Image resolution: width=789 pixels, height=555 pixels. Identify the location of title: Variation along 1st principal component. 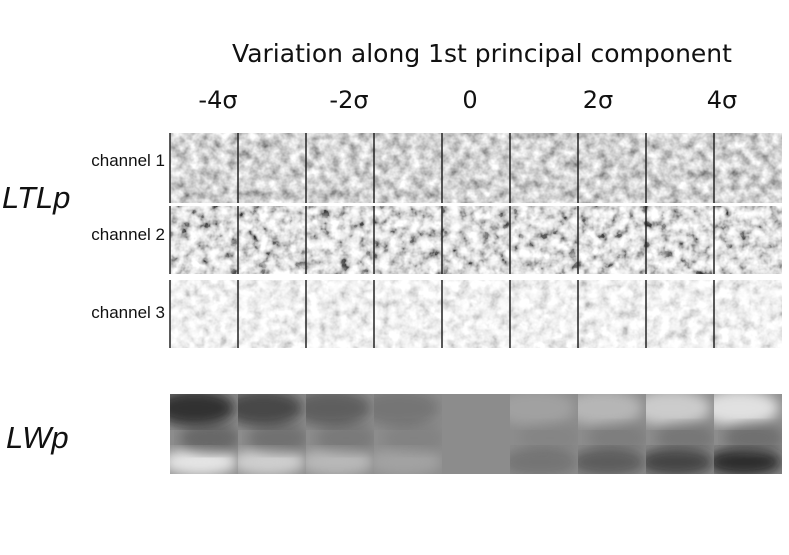
(482, 53).